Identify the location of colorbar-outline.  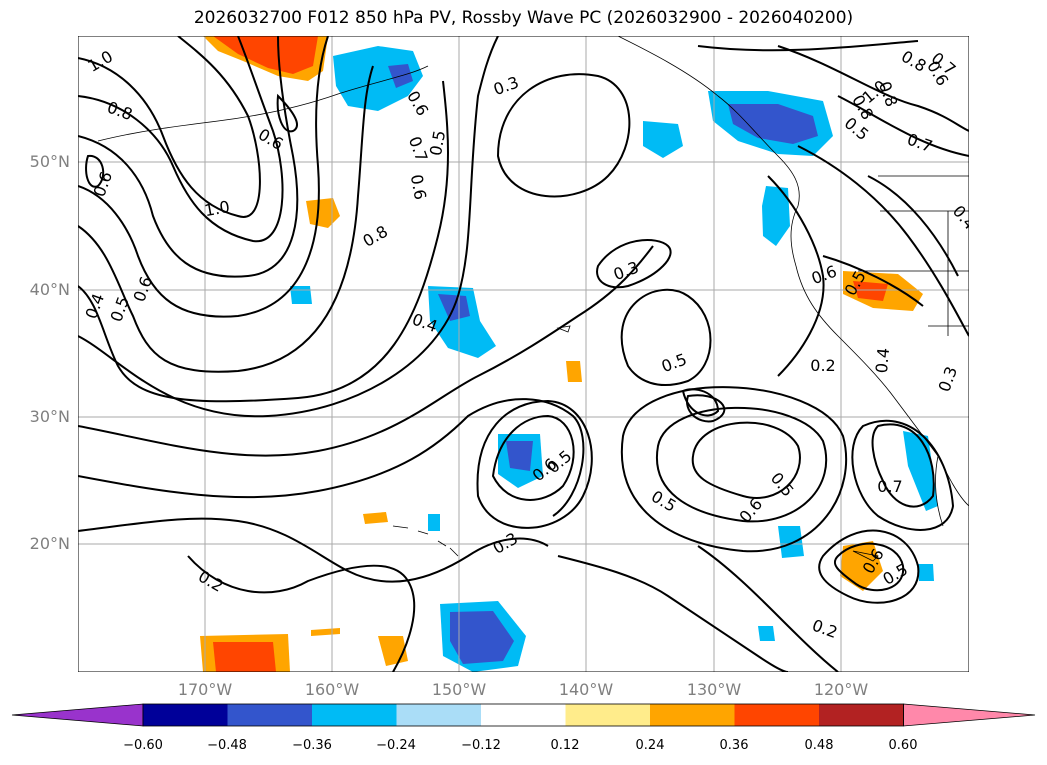
(523, 715).